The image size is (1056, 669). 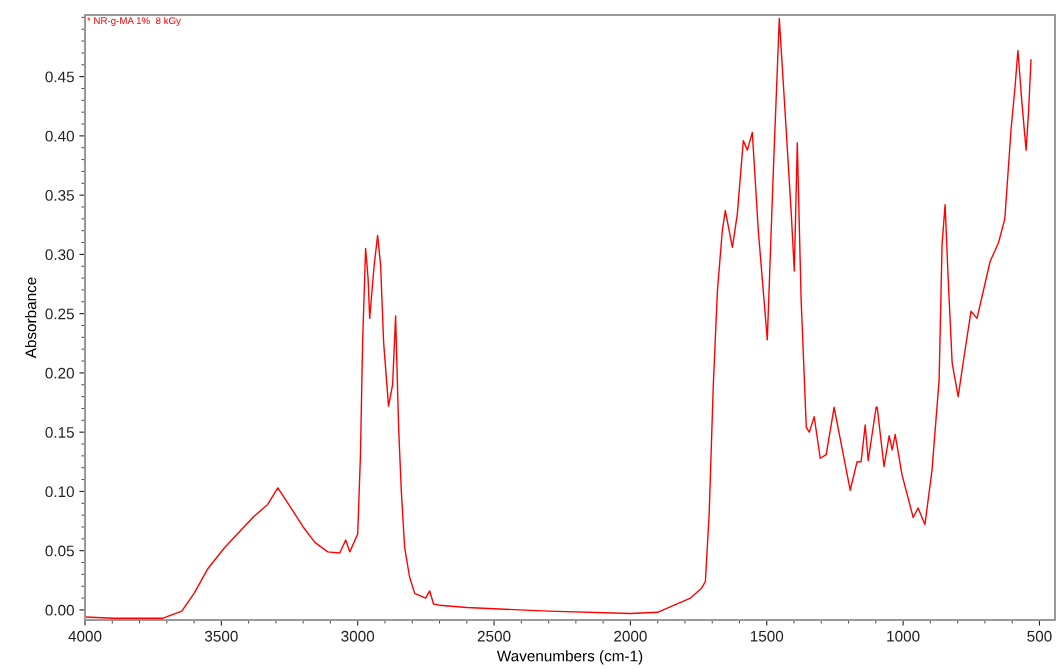 What do you see at coordinates (221, 636) in the screenshot?
I see `x-tick-label: 3500` at bounding box center [221, 636].